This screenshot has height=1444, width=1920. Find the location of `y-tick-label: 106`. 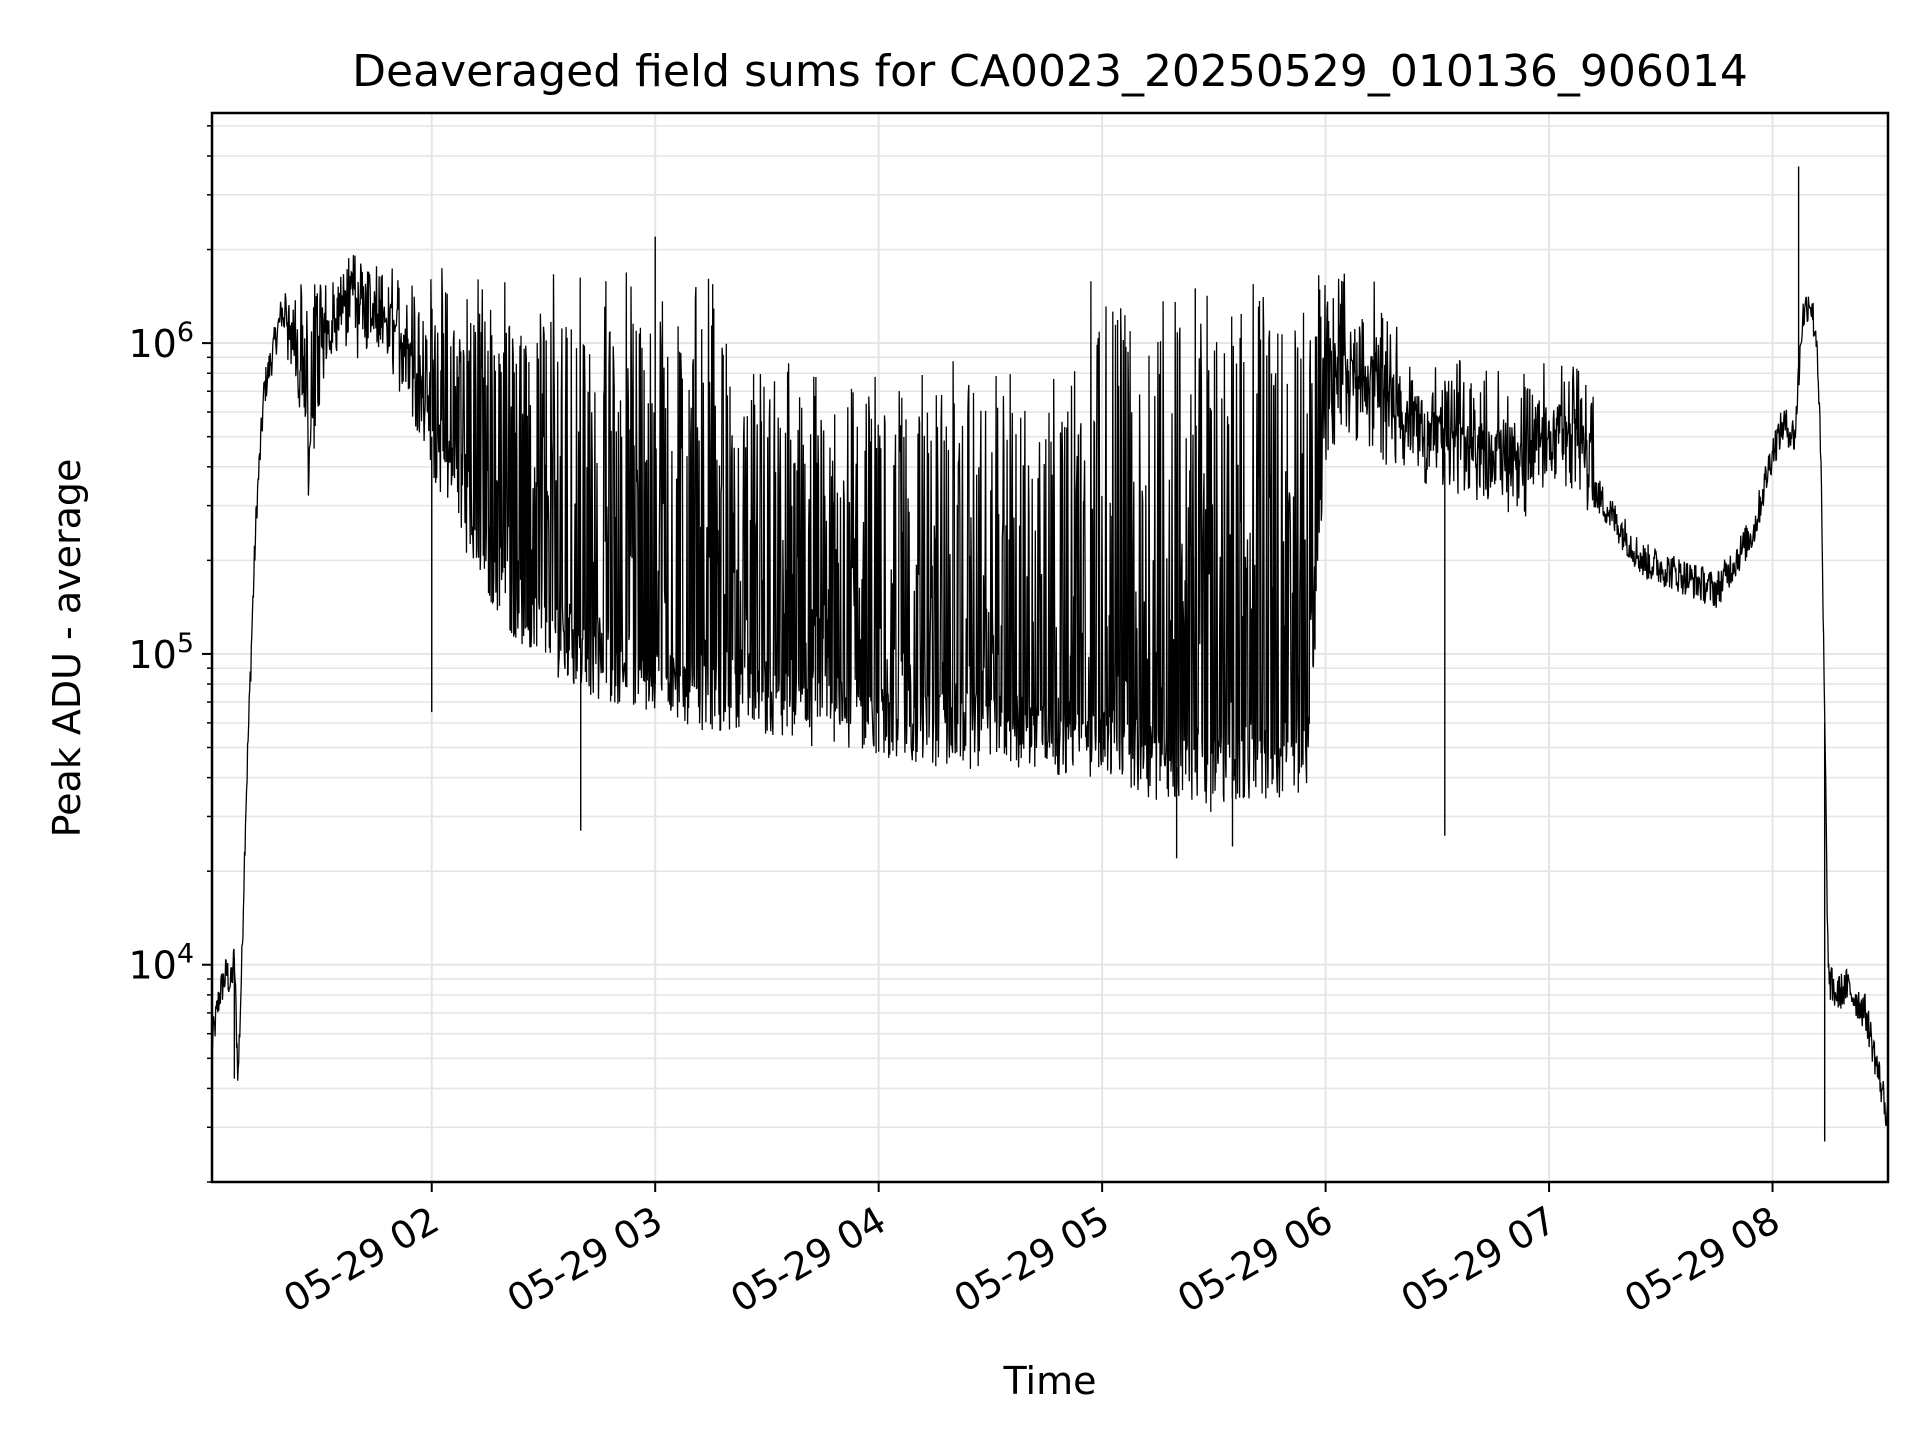

y-tick-label: 106 is located at coordinates (161, 341).